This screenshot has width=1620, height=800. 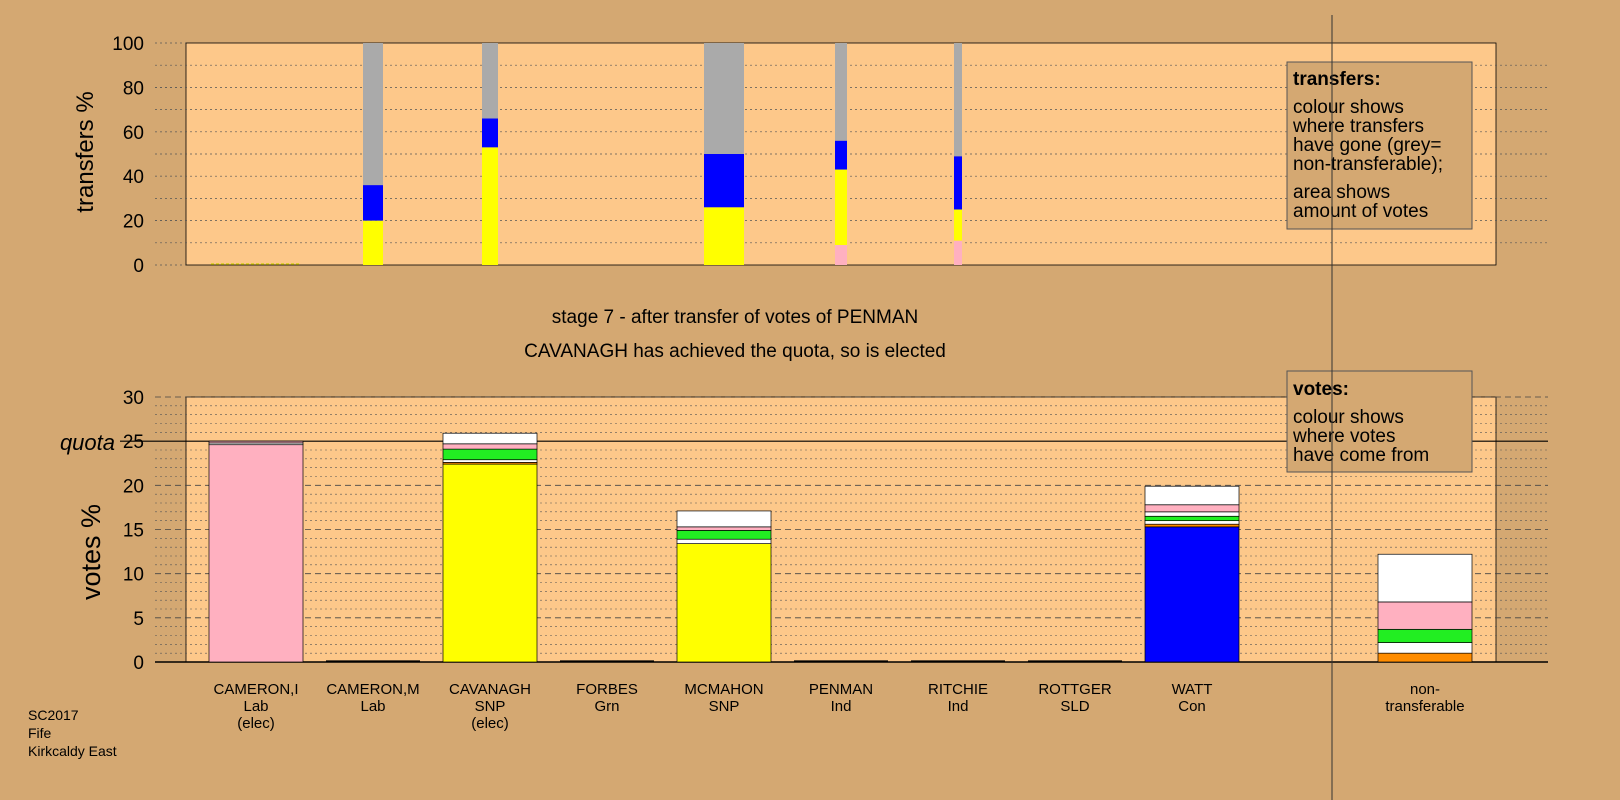 What do you see at coordinates (490, 689) in the screenshot?
I see `votes-category-label: CAVANAGH` at bounding box center [490, 689].